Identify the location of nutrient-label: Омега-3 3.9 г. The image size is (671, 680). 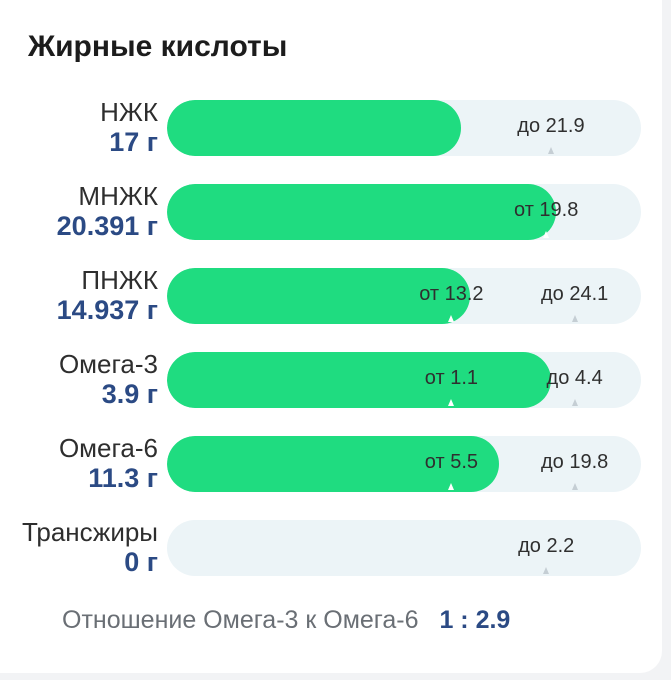
(79, 379).